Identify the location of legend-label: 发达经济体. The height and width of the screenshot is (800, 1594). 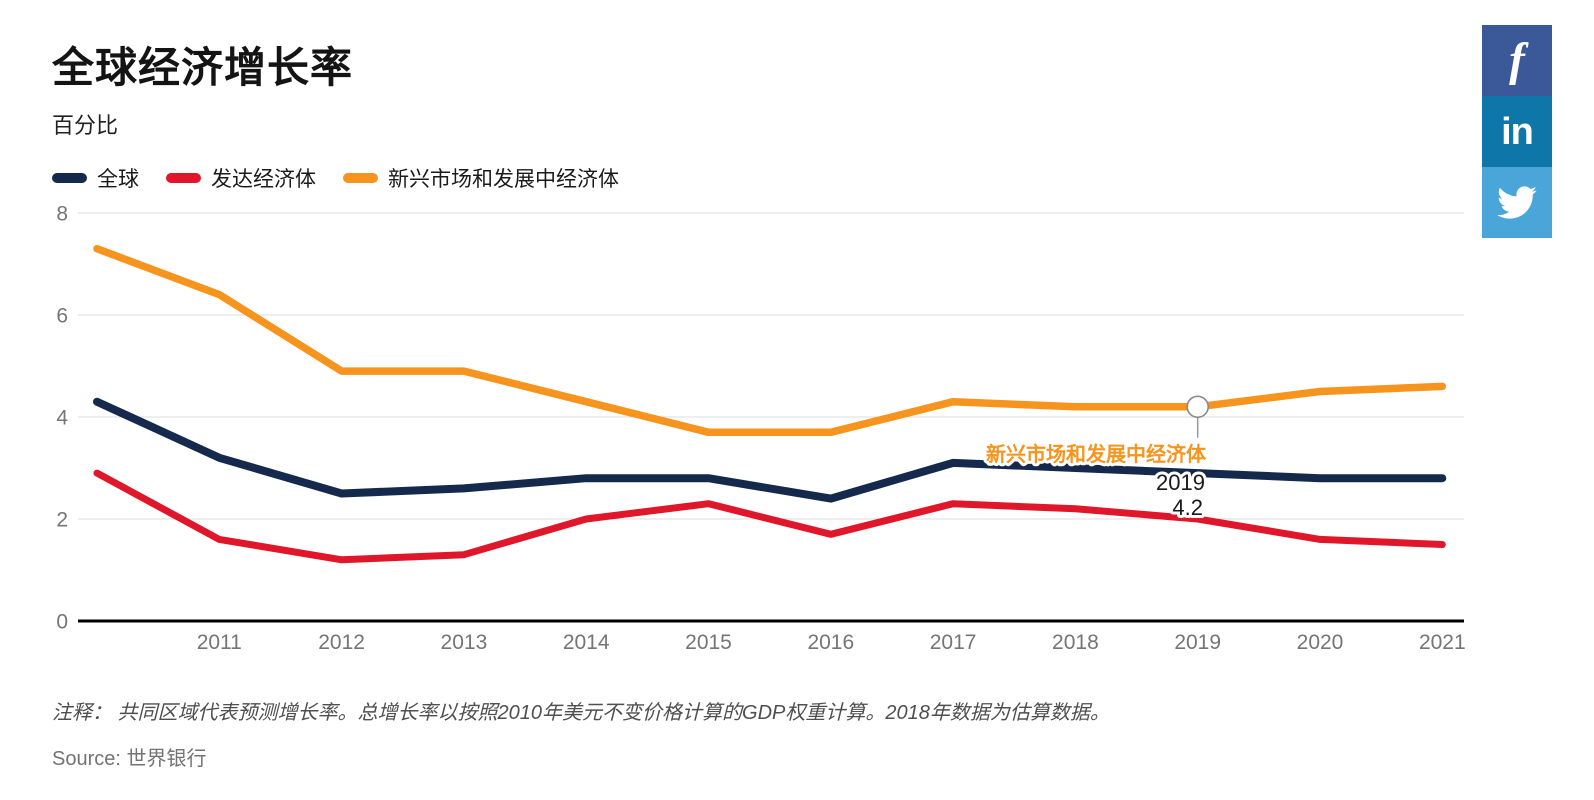
(263, 179).